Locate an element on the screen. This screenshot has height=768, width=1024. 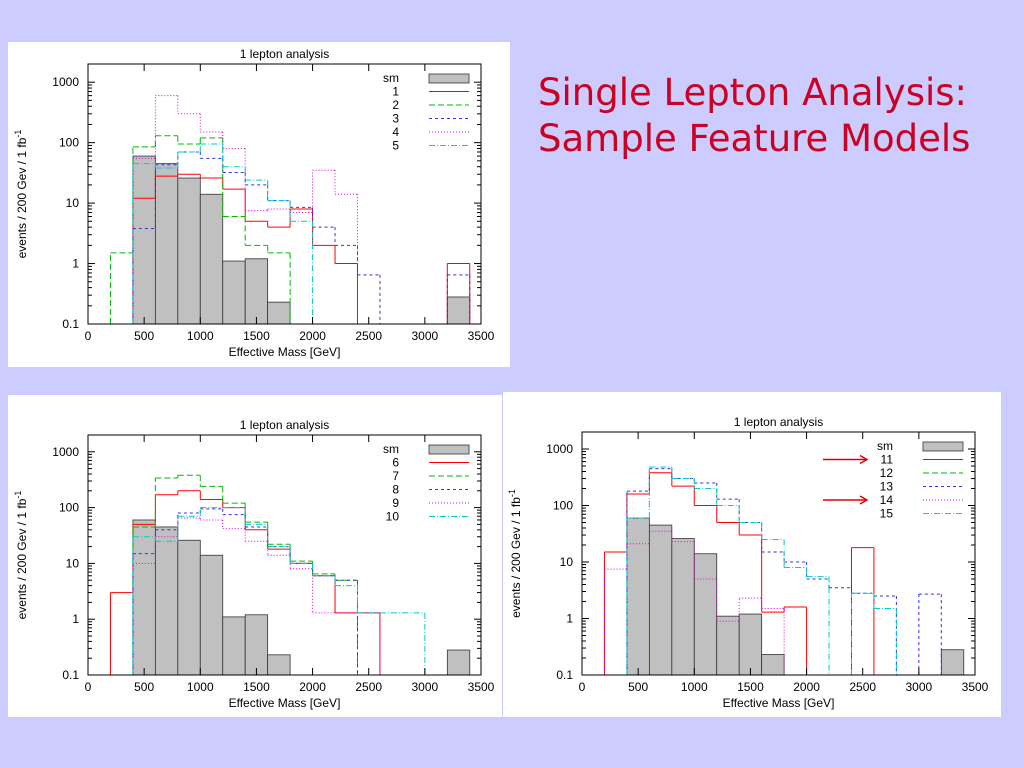
legend-label-13: 13 is located at coordinates (887, 487).